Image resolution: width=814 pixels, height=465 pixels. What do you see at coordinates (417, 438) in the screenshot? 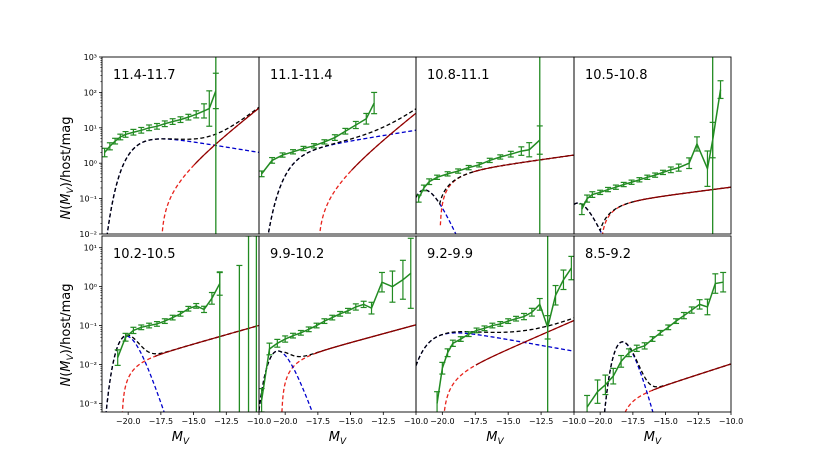
I see `x-axis-labels: MV MV MV MV` at bounding box center [417, 438].